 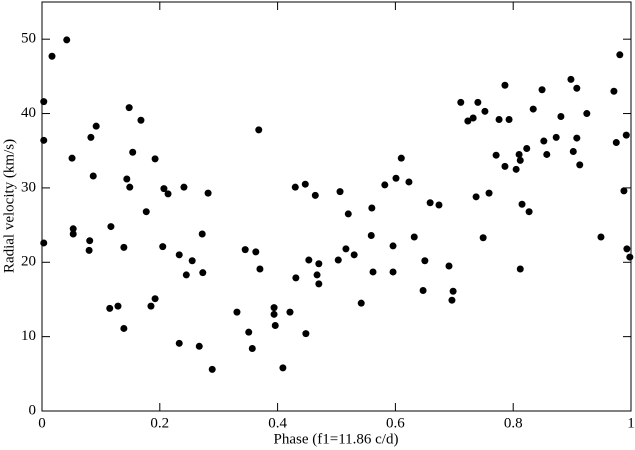 What do you see at coordinates (28, 262) in the screenshot?
I see `y-tick-label: 20` at bounding box center [28, 262].